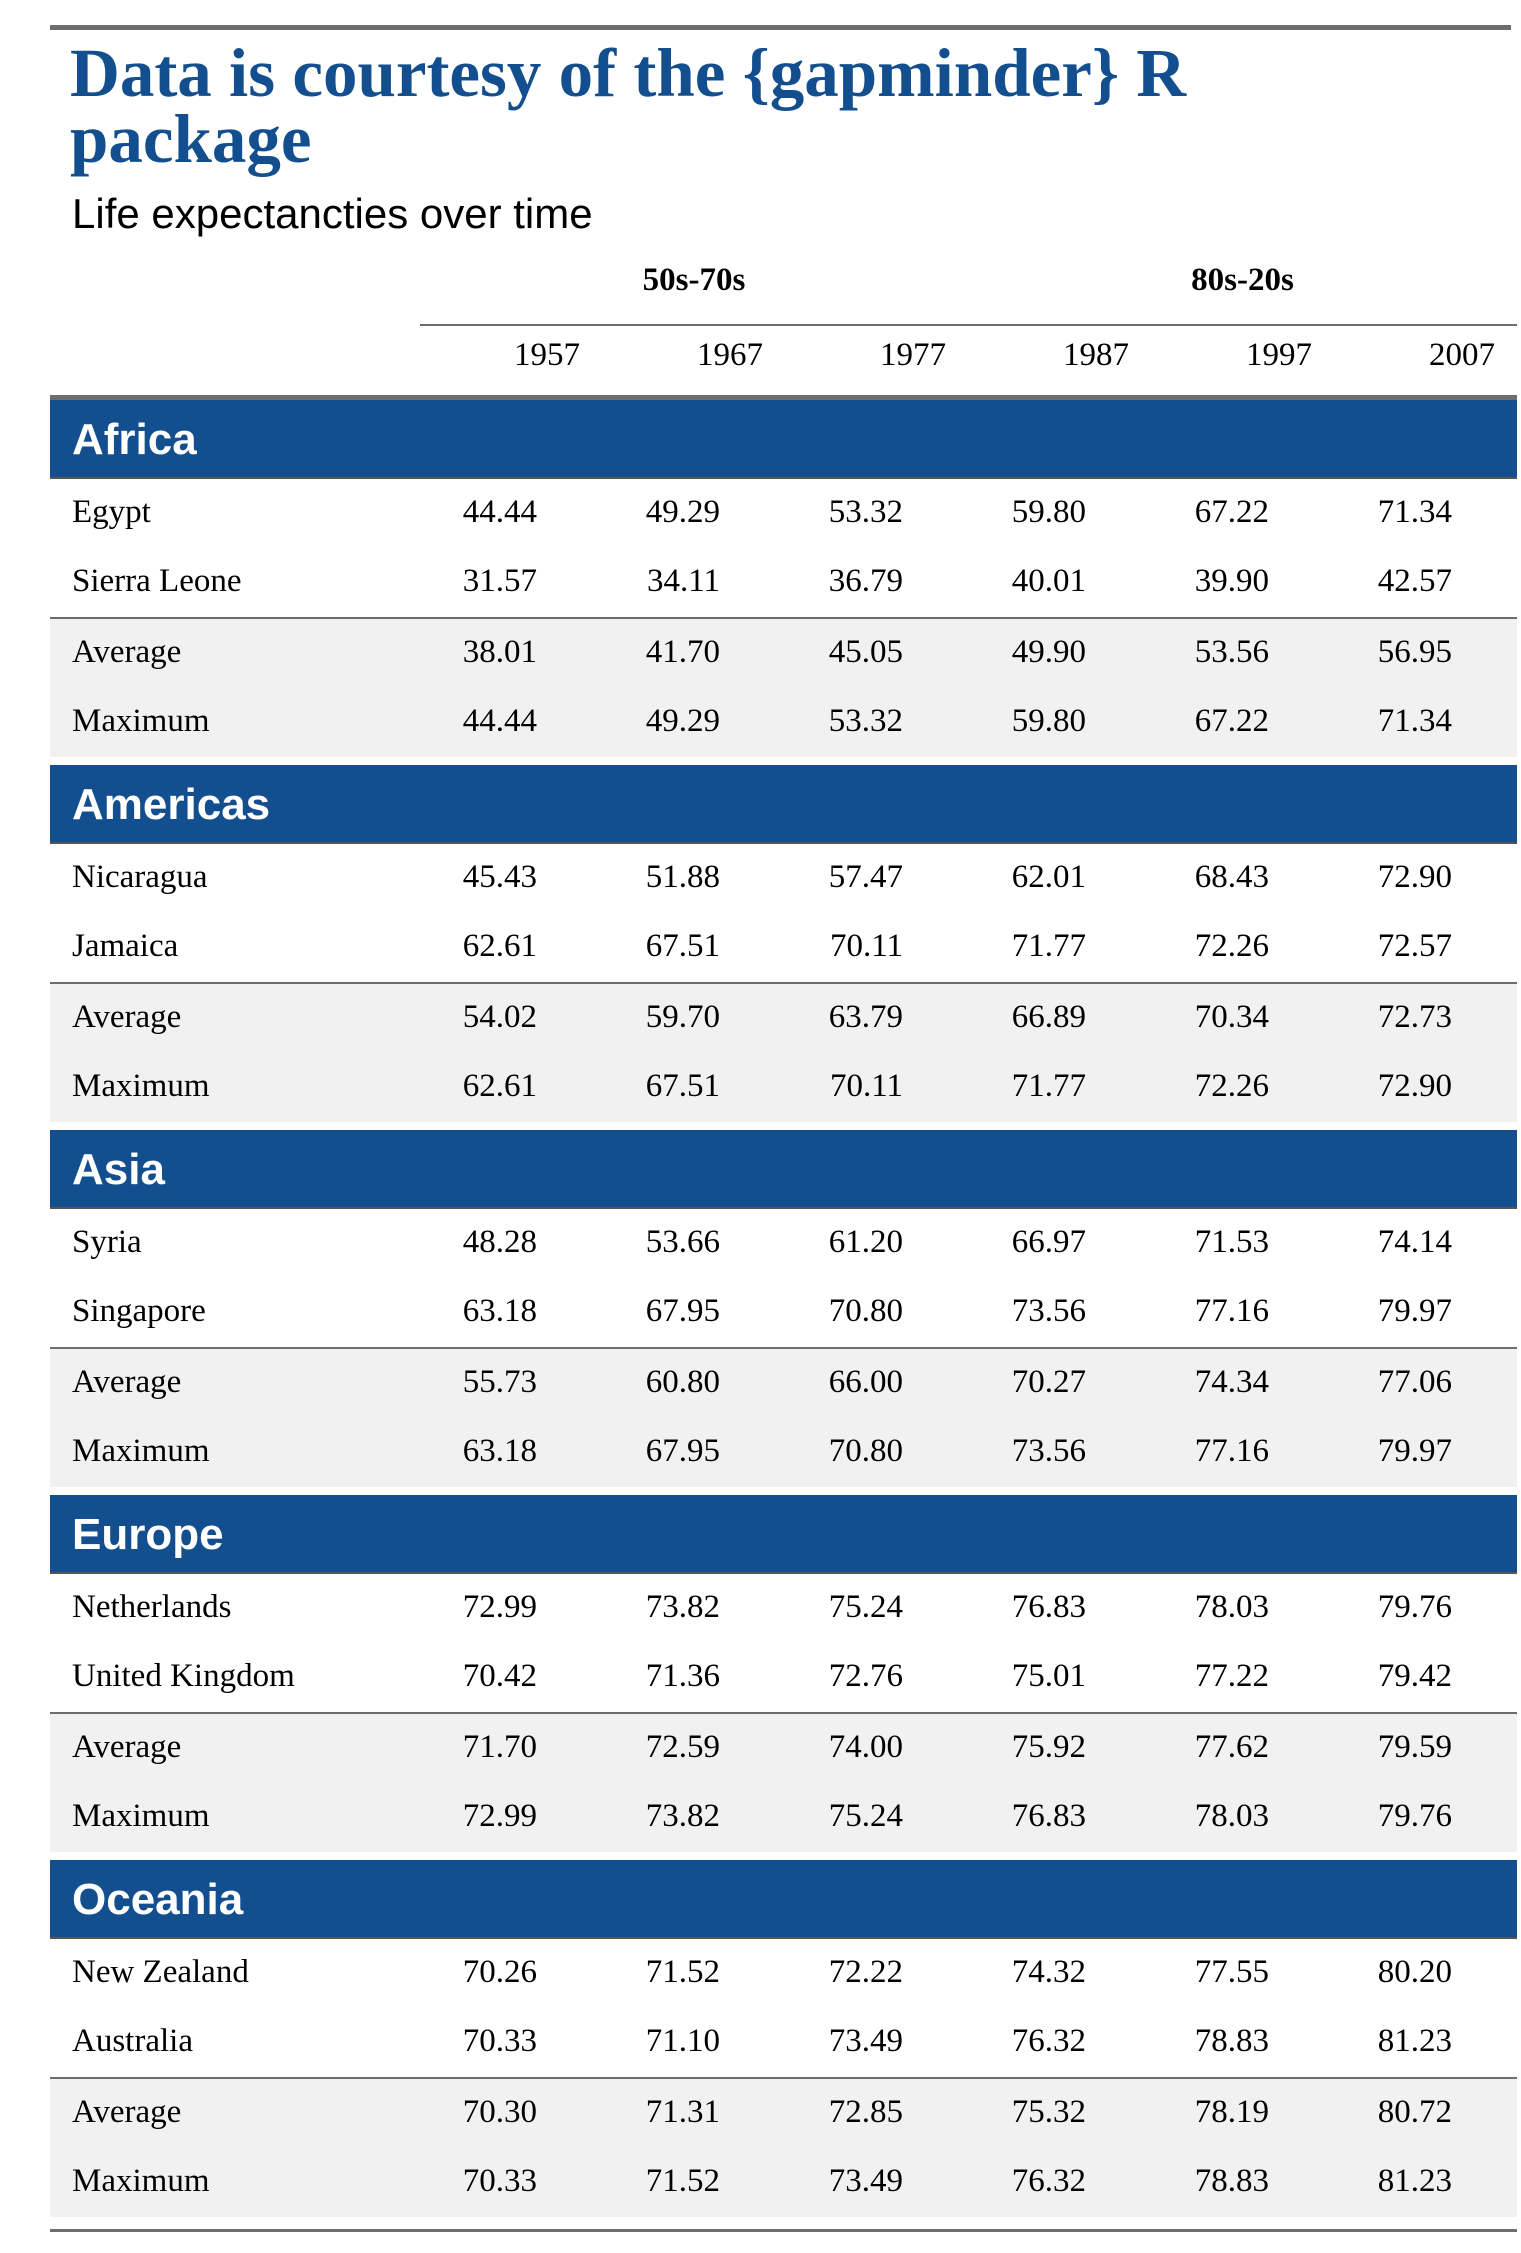 This screenshot has width=1521, height=2253. What do you see at coordinates (1048, 652) in the screenshot?
I see `table-cell: 49.90` at bounding box center [1048, 652].